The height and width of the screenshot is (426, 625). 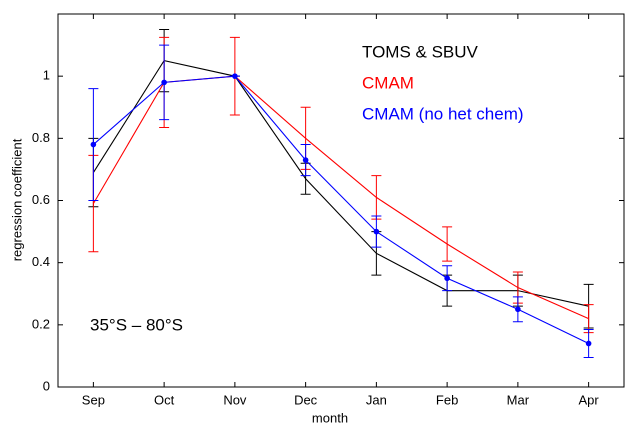 What do you see at coordinates (589, 399) in the screenshot?
I see `x-tick-label: Apr` at bounding box center [589, 399].